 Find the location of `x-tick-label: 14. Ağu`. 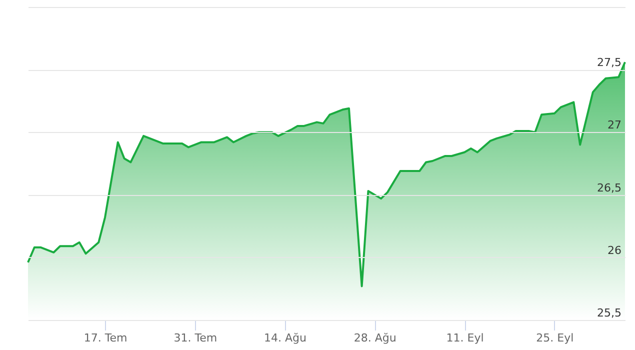

x-tick-label: 14. Ağu is located at coordinates (285, 338).